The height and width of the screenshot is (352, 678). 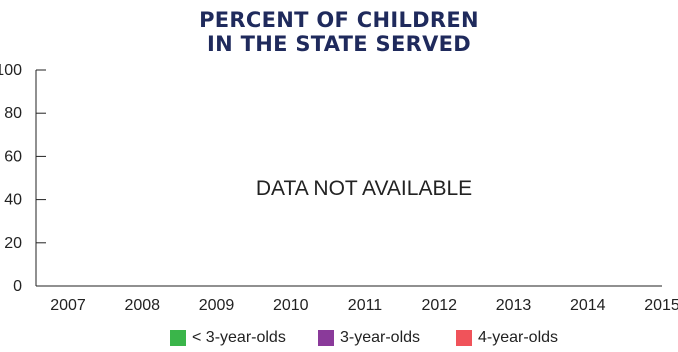 What do you see at coordinates (17, 286) in the screenshot?
I see `y-tick-label: 0` at bounding box center [17, 286].